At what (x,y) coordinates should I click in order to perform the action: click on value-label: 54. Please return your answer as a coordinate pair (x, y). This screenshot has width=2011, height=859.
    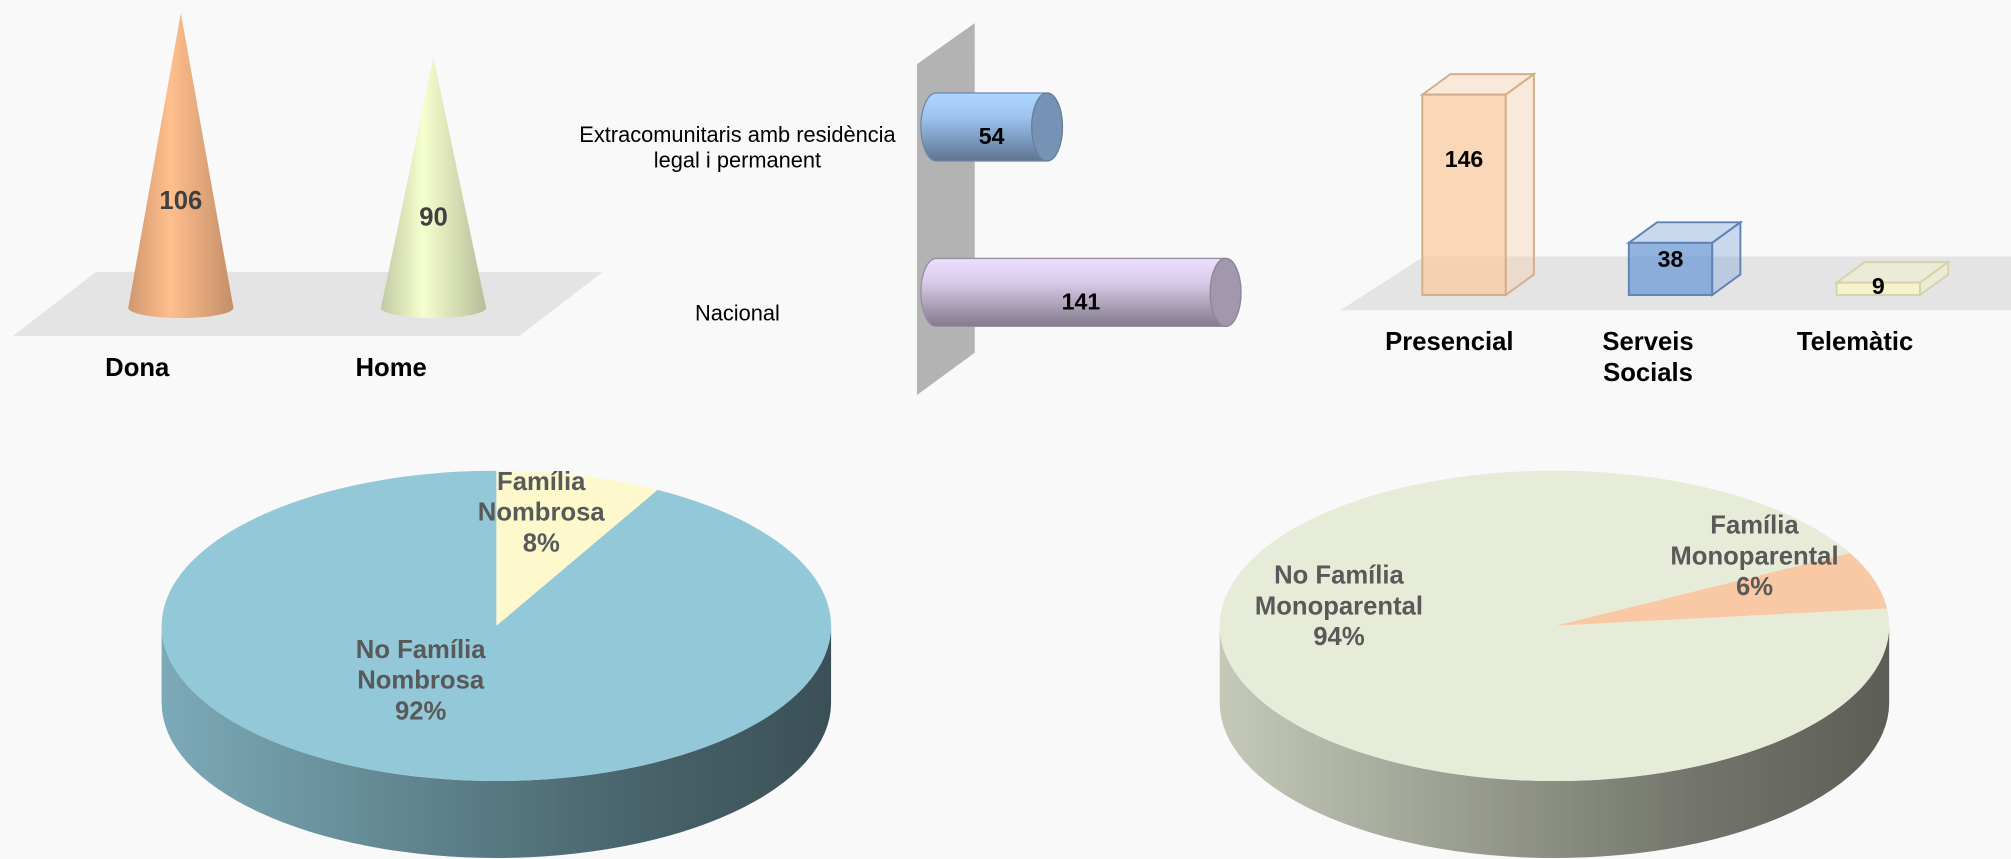
    Looking at the image, I should click on (991, 136).